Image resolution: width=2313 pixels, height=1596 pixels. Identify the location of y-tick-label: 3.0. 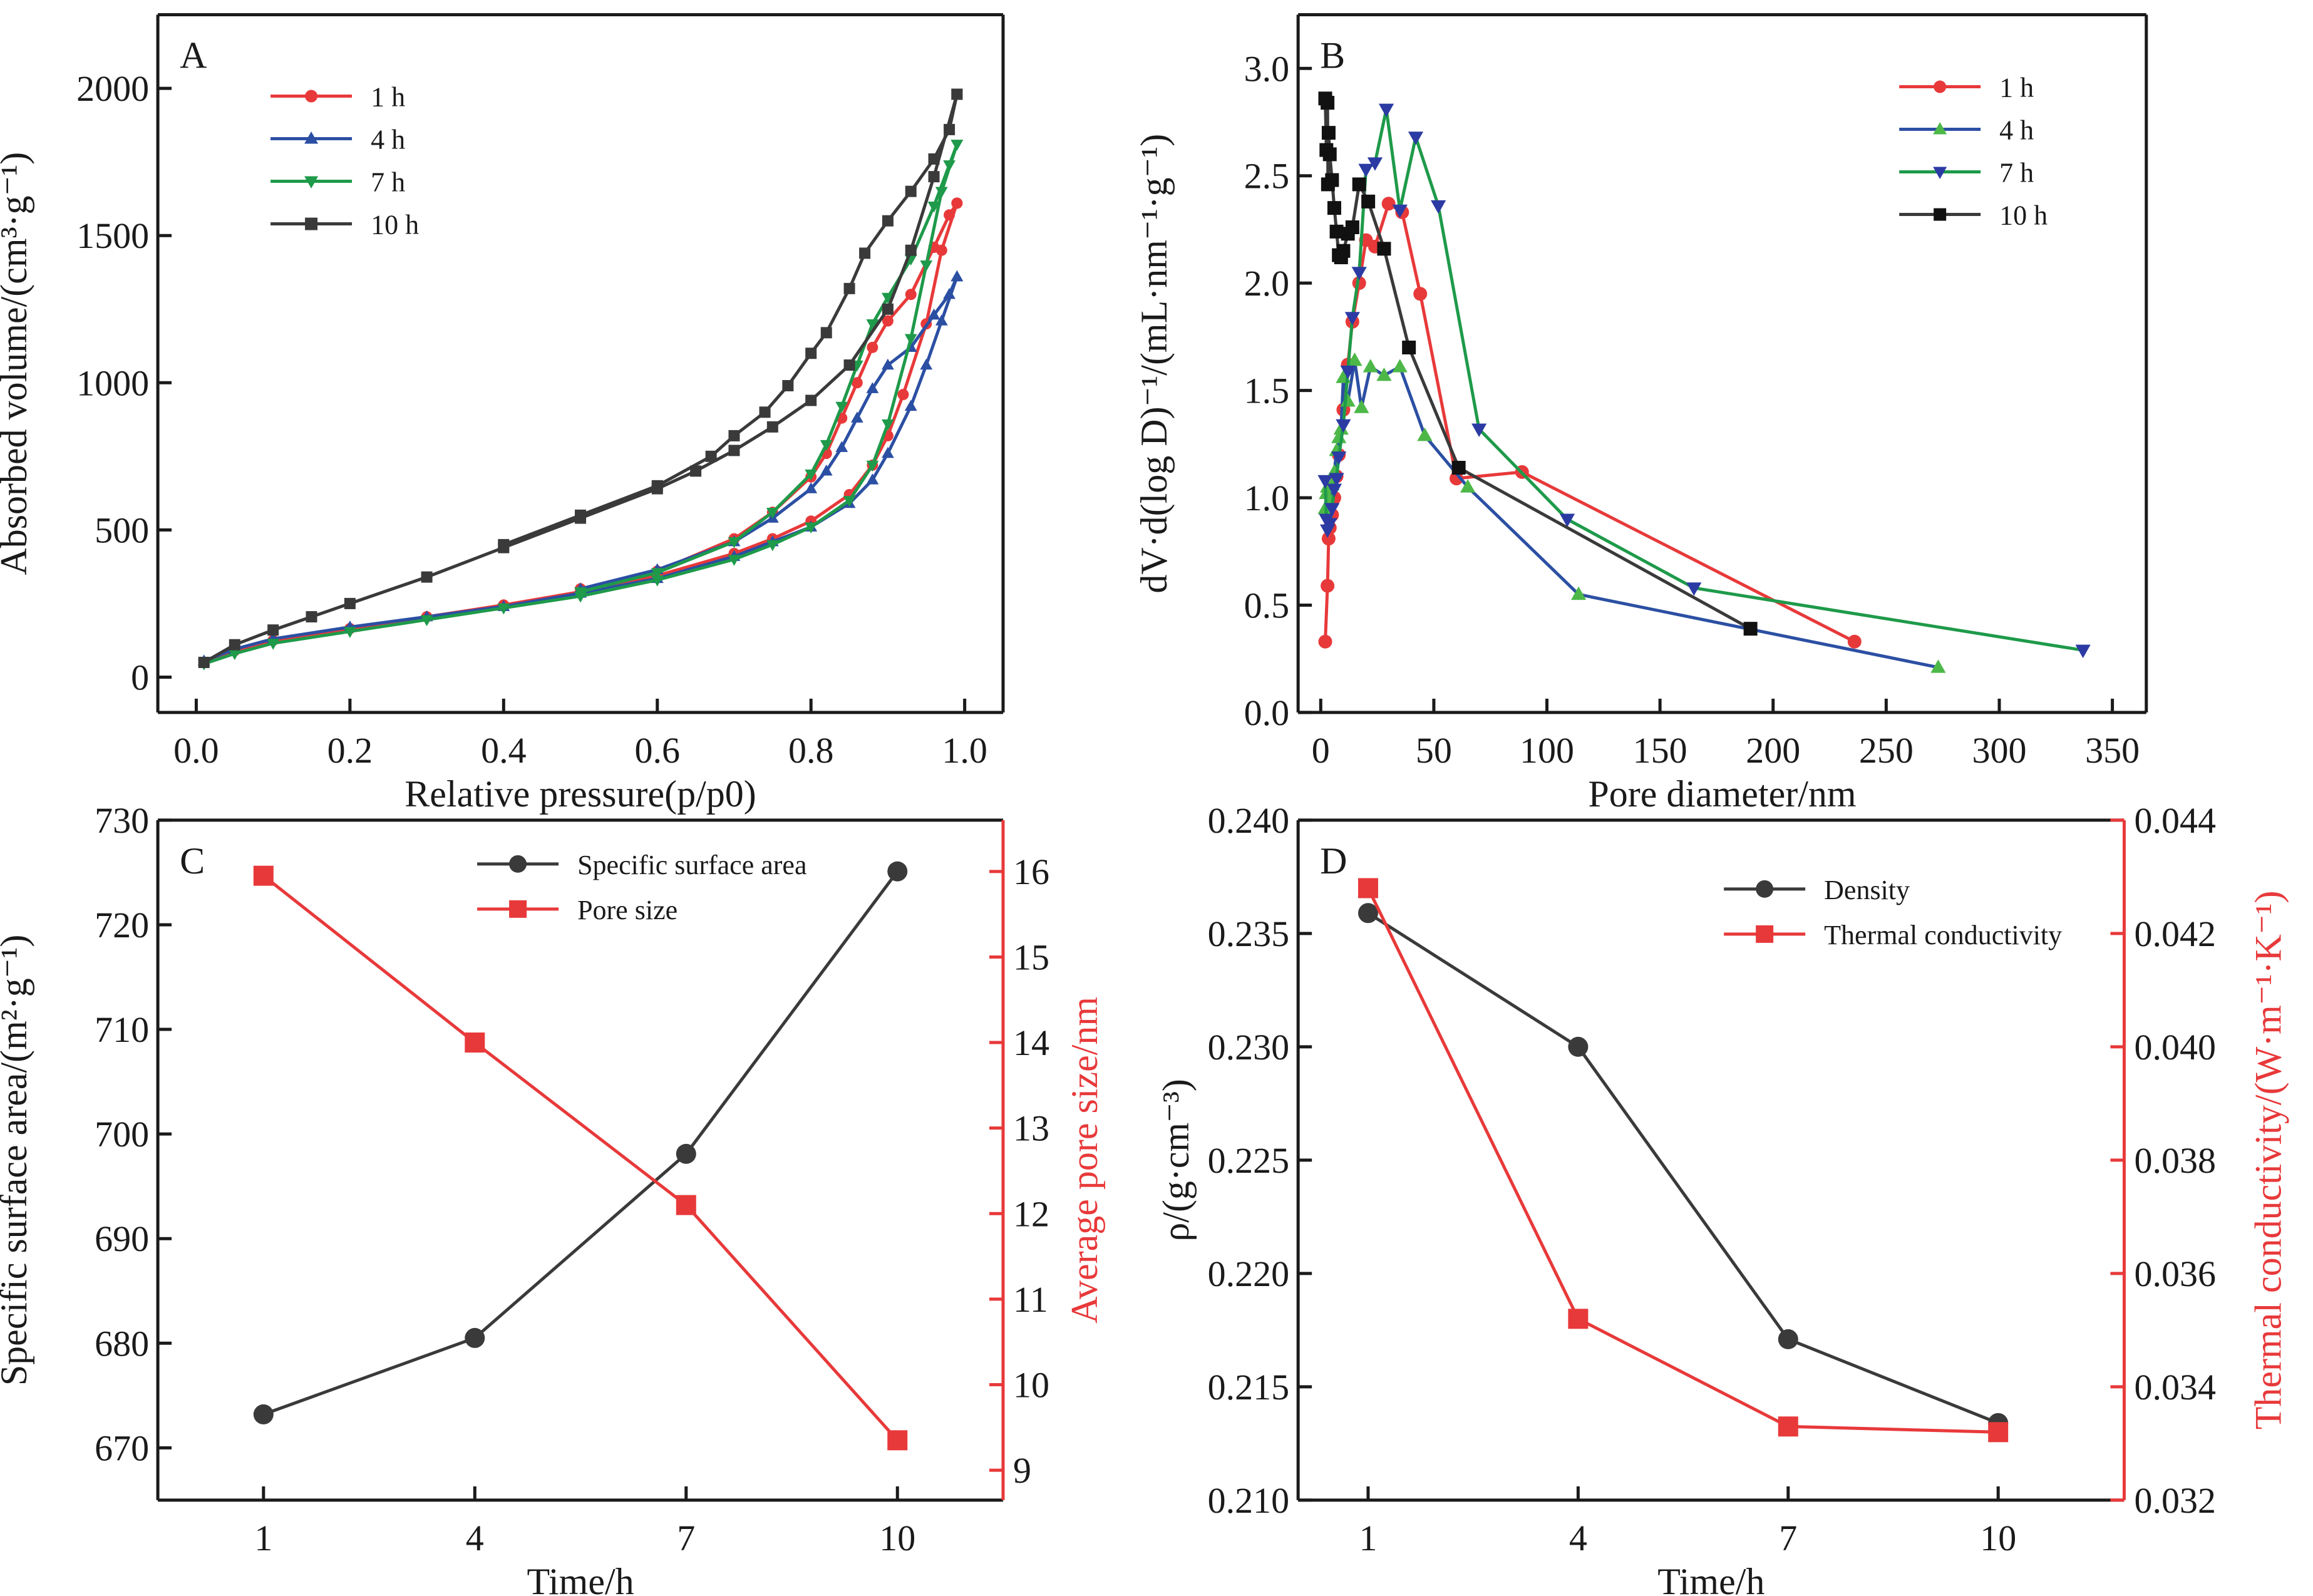
(1267, 69).